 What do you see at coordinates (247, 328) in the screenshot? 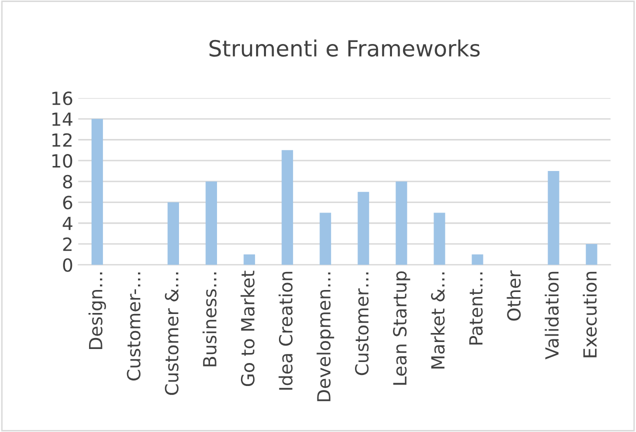
I see `x-tick-label: Go to Market` at bounding box center [247, 328].